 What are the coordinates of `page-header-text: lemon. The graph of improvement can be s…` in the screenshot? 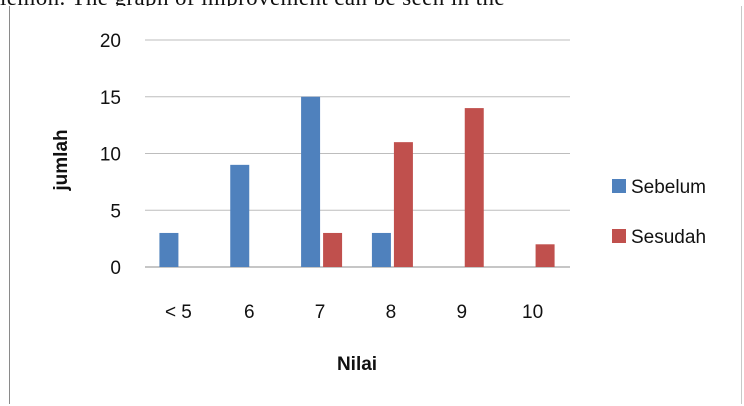 It's located at (372, 6).